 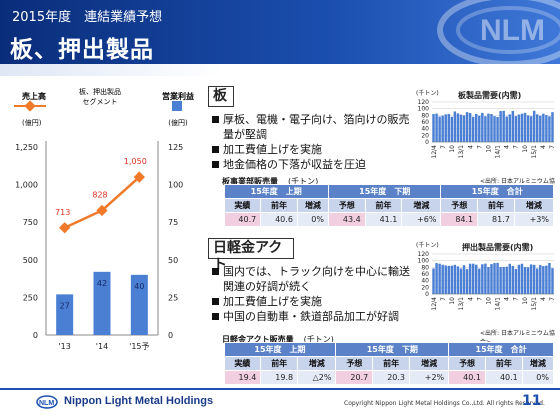 I want to click on act-bullet-1: 国内では、トラック向けを中心に輸送関連の好調が続く, so click(x=312, y=279).